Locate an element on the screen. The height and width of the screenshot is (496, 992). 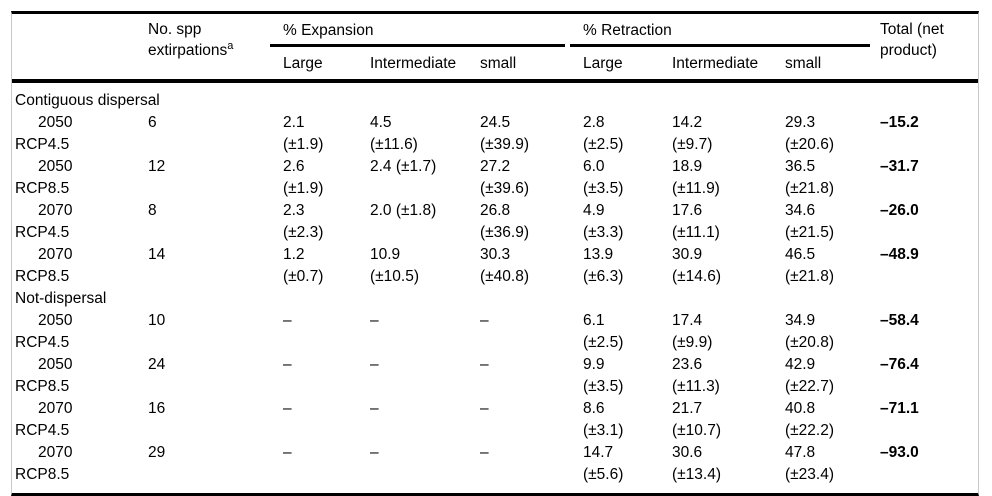
retraction-value-cell: 40.8 (±22.2) is located at coordinates (832, 420).